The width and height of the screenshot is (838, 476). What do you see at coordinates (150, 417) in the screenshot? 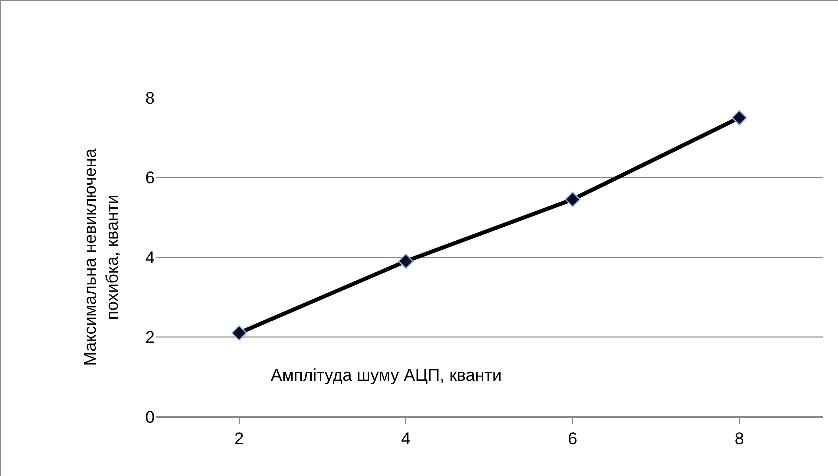
I see `y-tick-label: 0` at bounding box center [150, 417].